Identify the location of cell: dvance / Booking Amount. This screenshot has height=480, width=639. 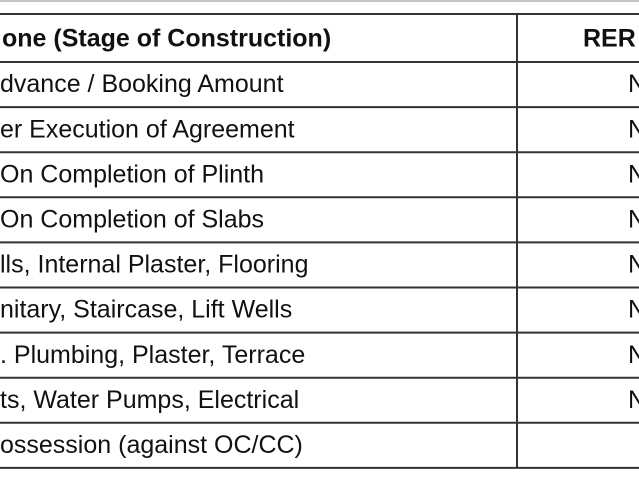
(142, 84).